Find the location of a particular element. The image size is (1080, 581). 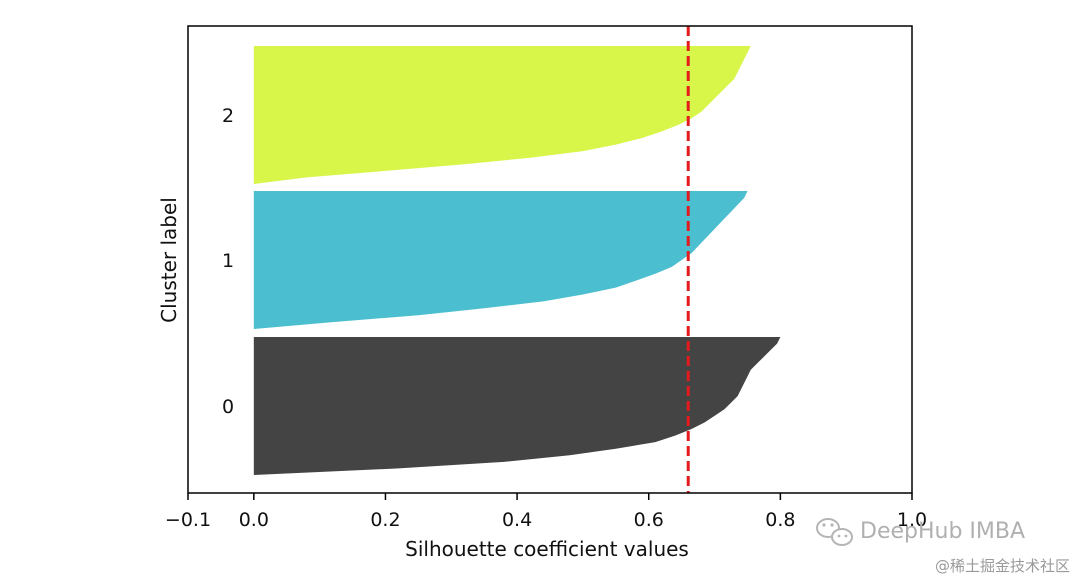

y-axis-title: Cluster label is located at coordinates (169, 260).